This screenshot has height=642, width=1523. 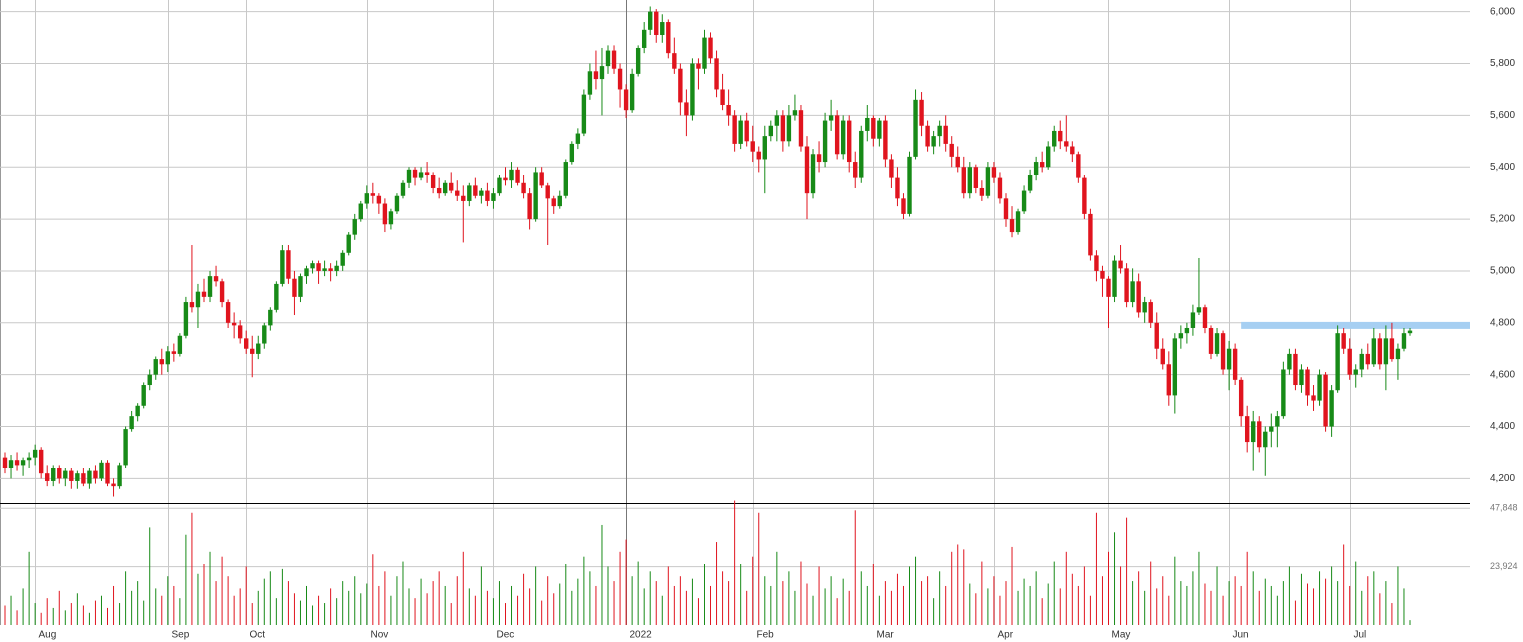 What do you see at coordinates (1504, 566) in the screenshot?
I see `volume-tick-label: 23,924` at bounding box center [1504, 566].